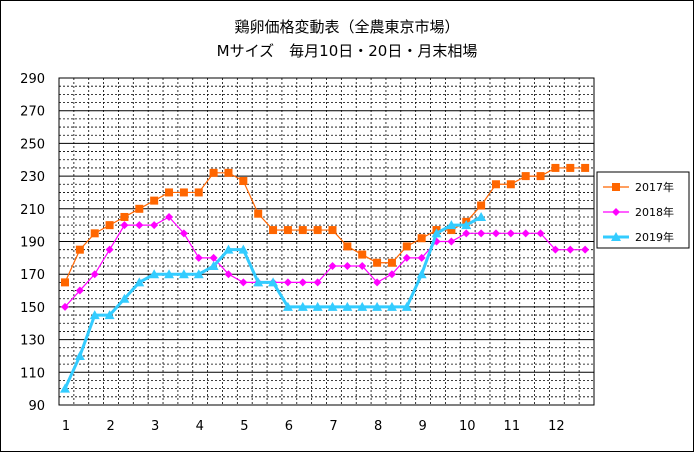  Describe the element at coordinates (512, 426) in the screenshot. I see `x-tick-label: 11` at that location.